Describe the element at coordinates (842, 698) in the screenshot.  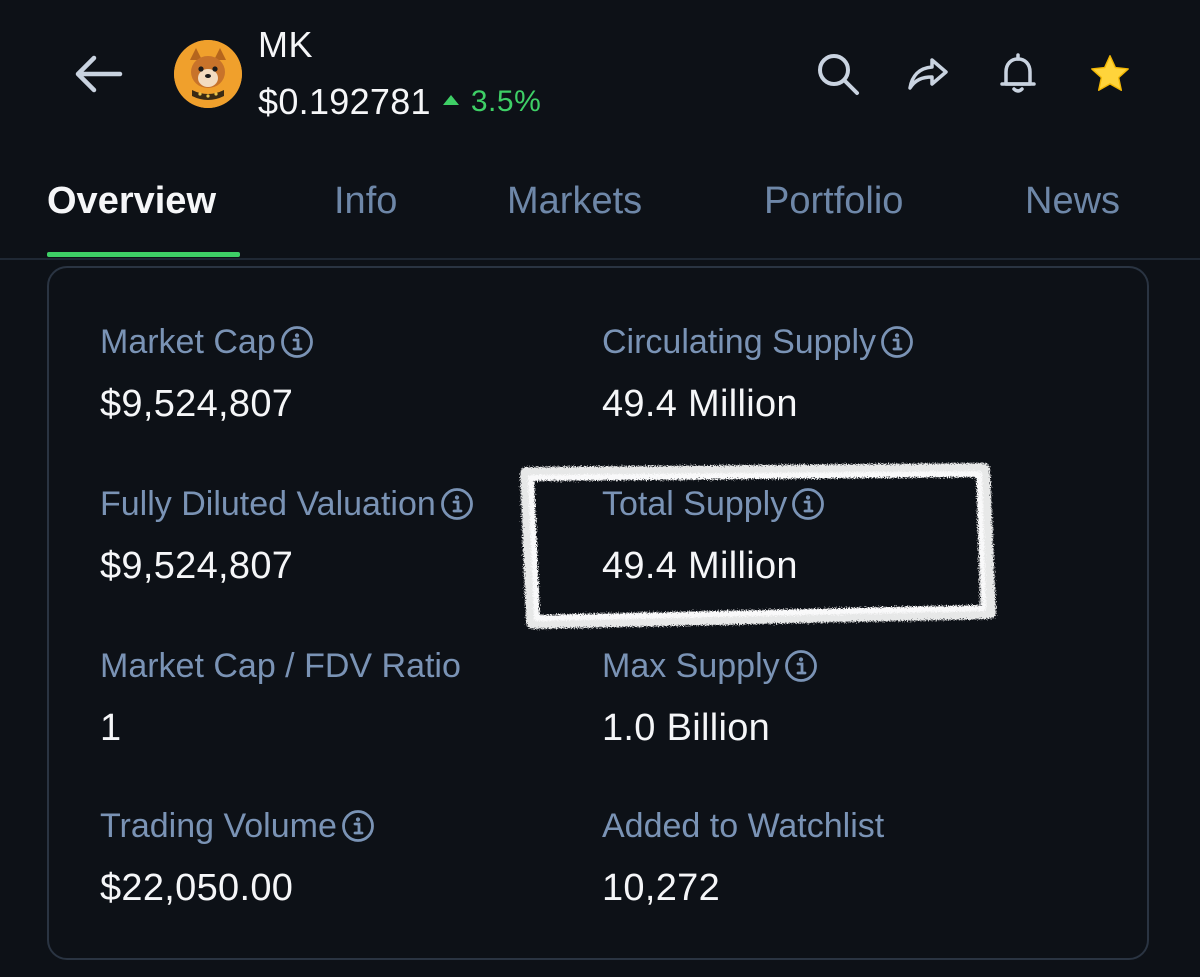
I see `stat-max-supply: Max Supply 1.0 Billion` at that location.